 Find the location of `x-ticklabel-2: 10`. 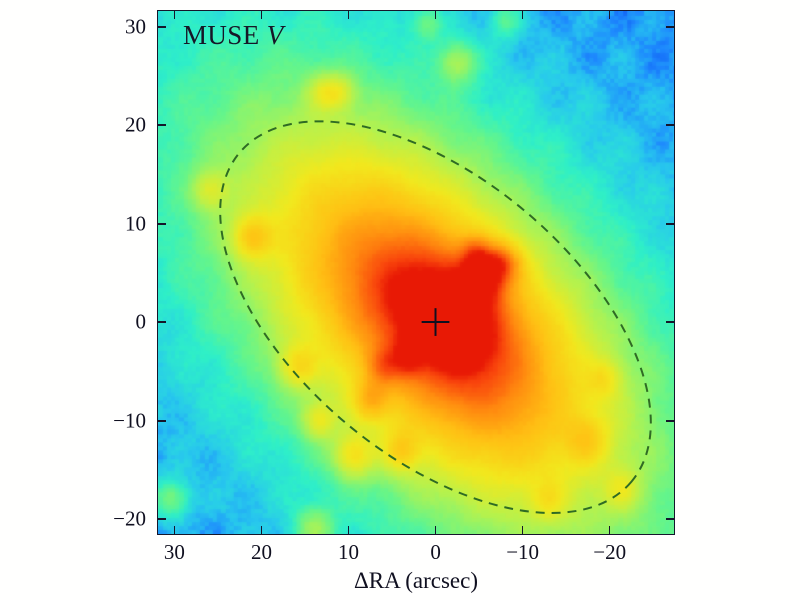

x-ticklabel-2: 10 is located at coordinates (349, 552).